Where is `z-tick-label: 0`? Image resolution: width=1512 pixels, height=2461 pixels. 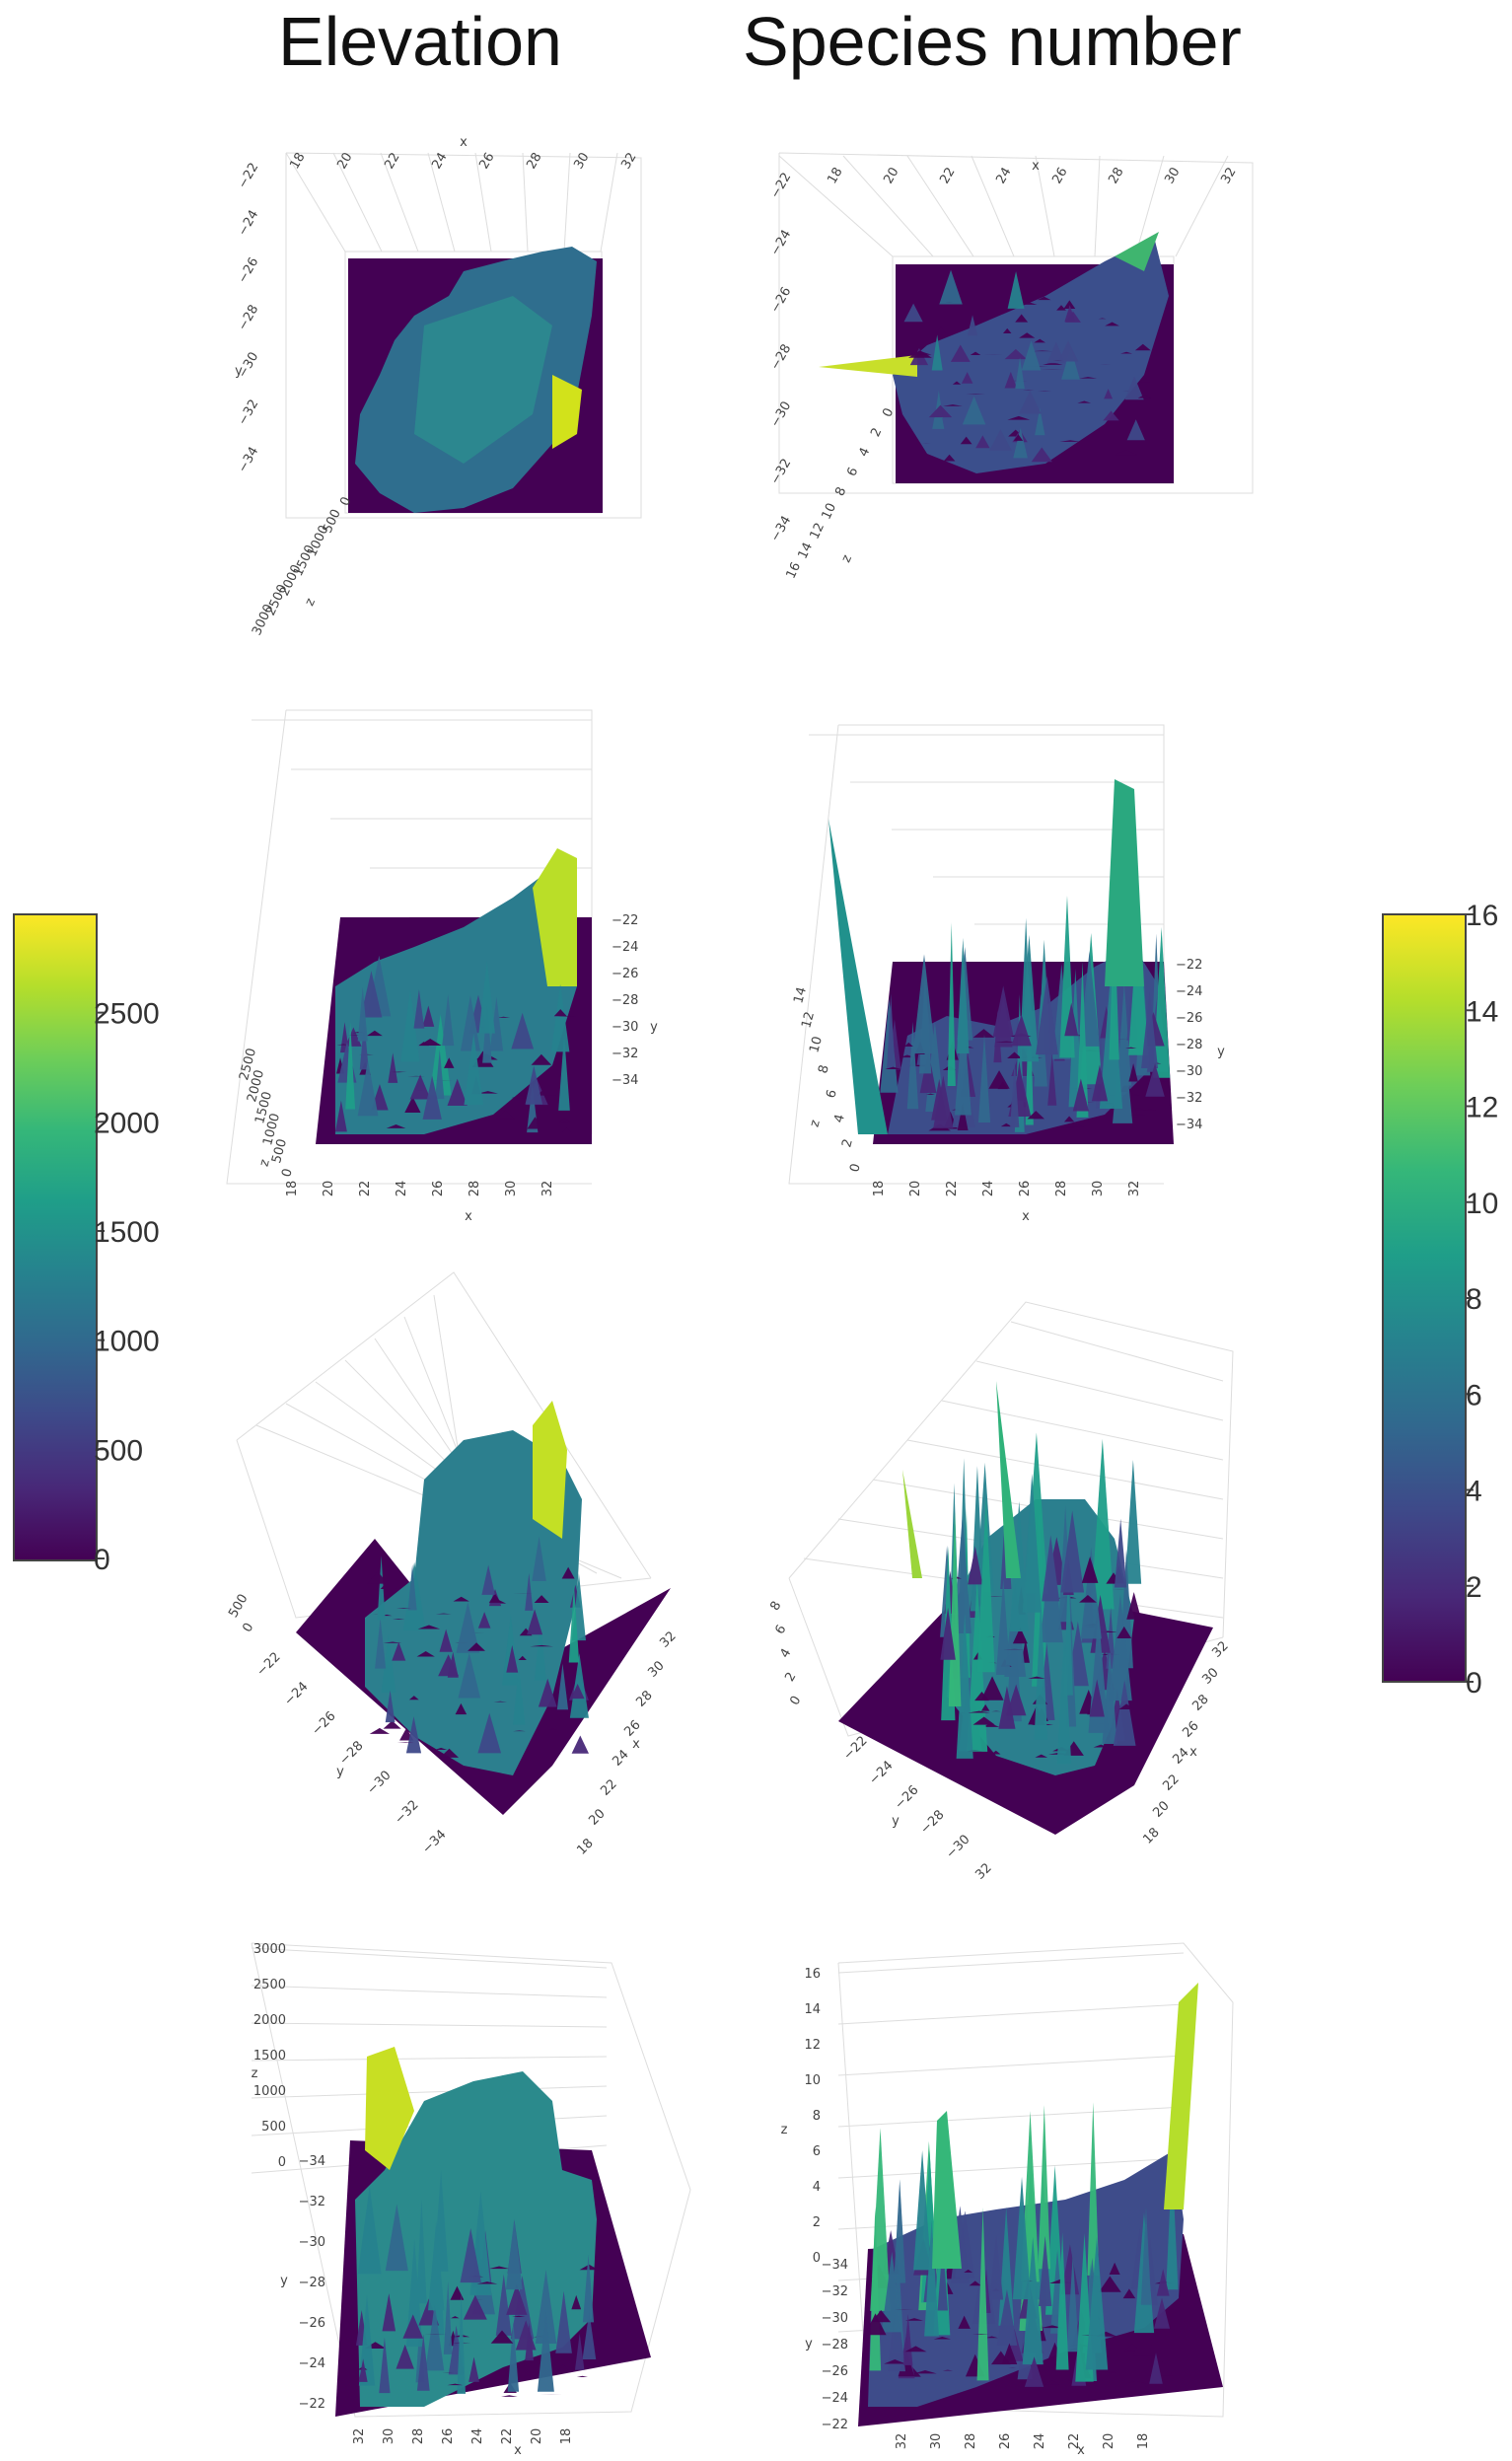
z-tick-label: 0 is located at coordinates (855, 1168).